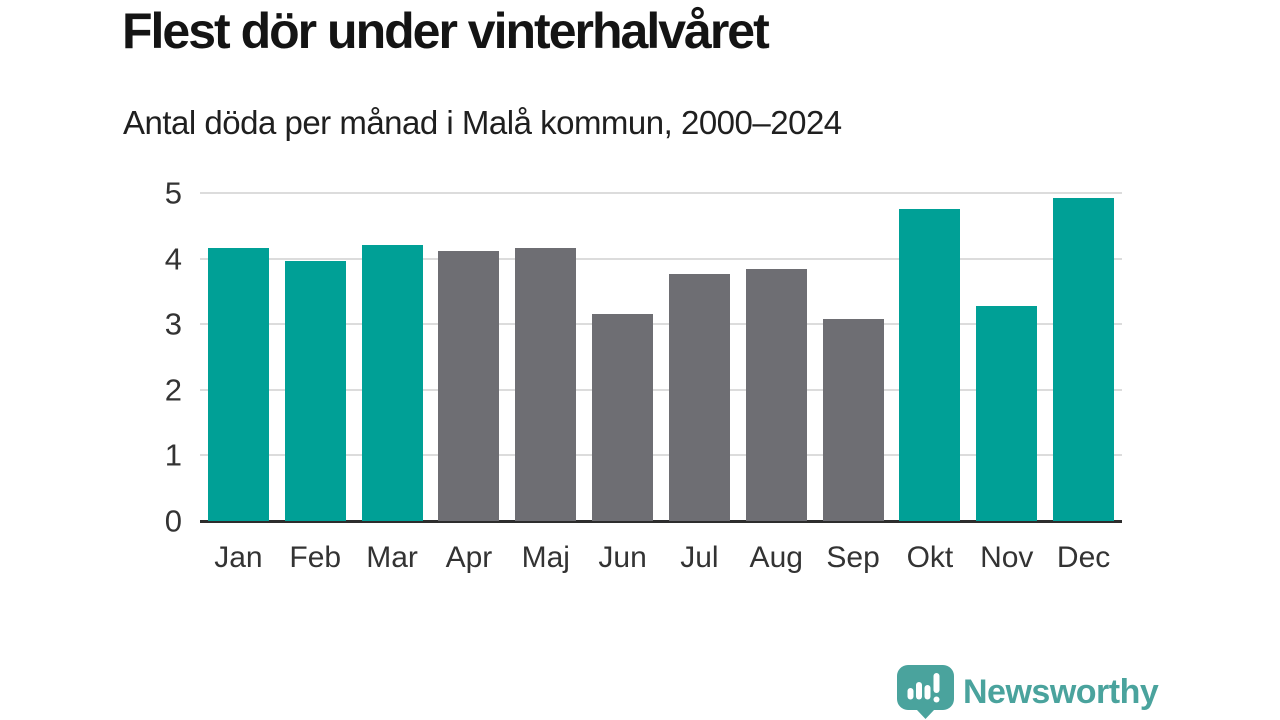 Image resolution: width=1280 pixels, height=720 pixels. I want to click on x-axis-baseline, so click(661, 521).